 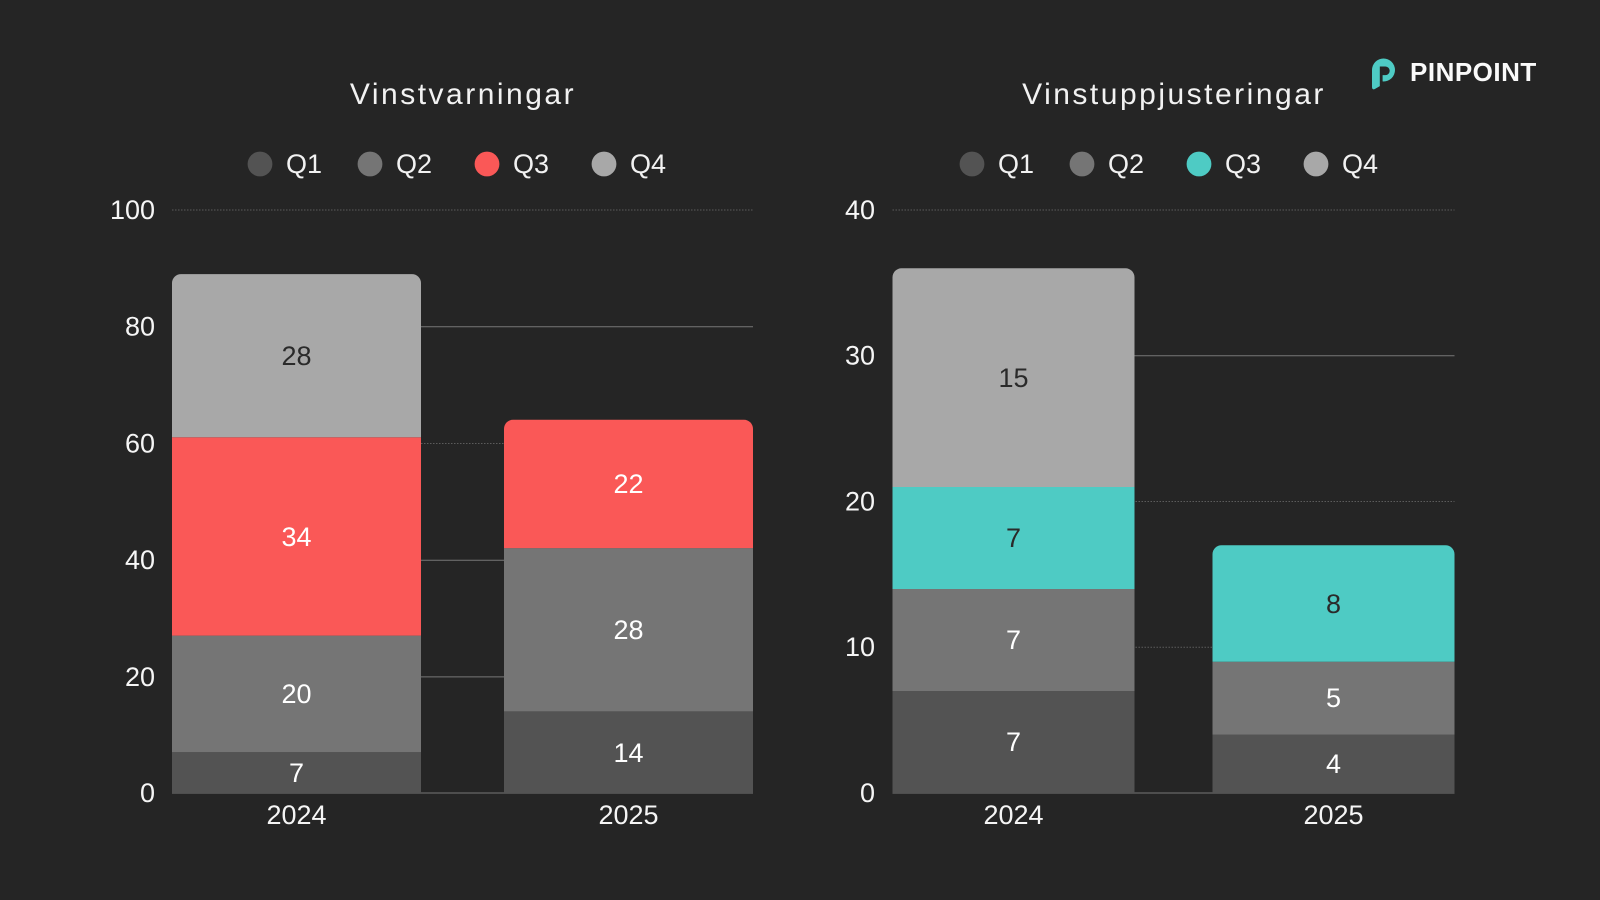 I want to click on svg-text: 22, so click(x=628, y=484).